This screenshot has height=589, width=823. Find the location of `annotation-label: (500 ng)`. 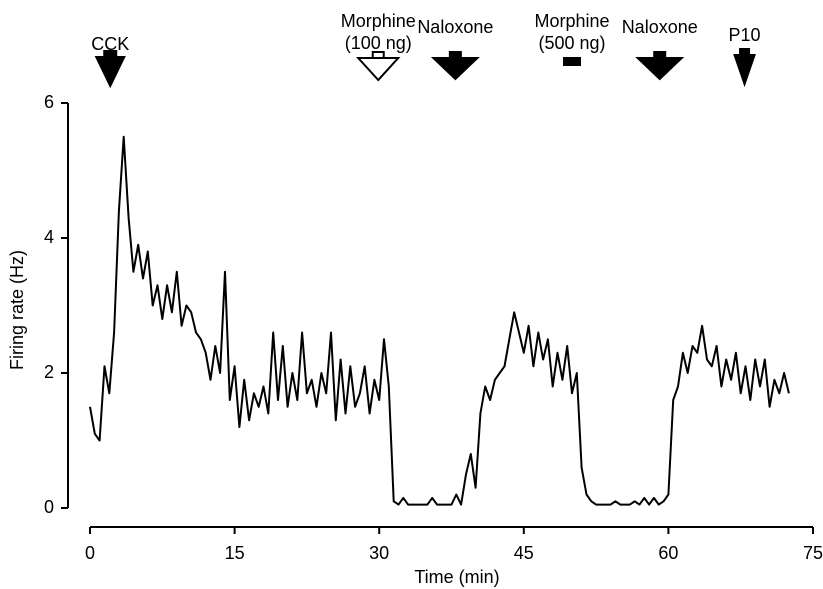

annotation-label: (500 ng) is located at coordinates (571, 43).